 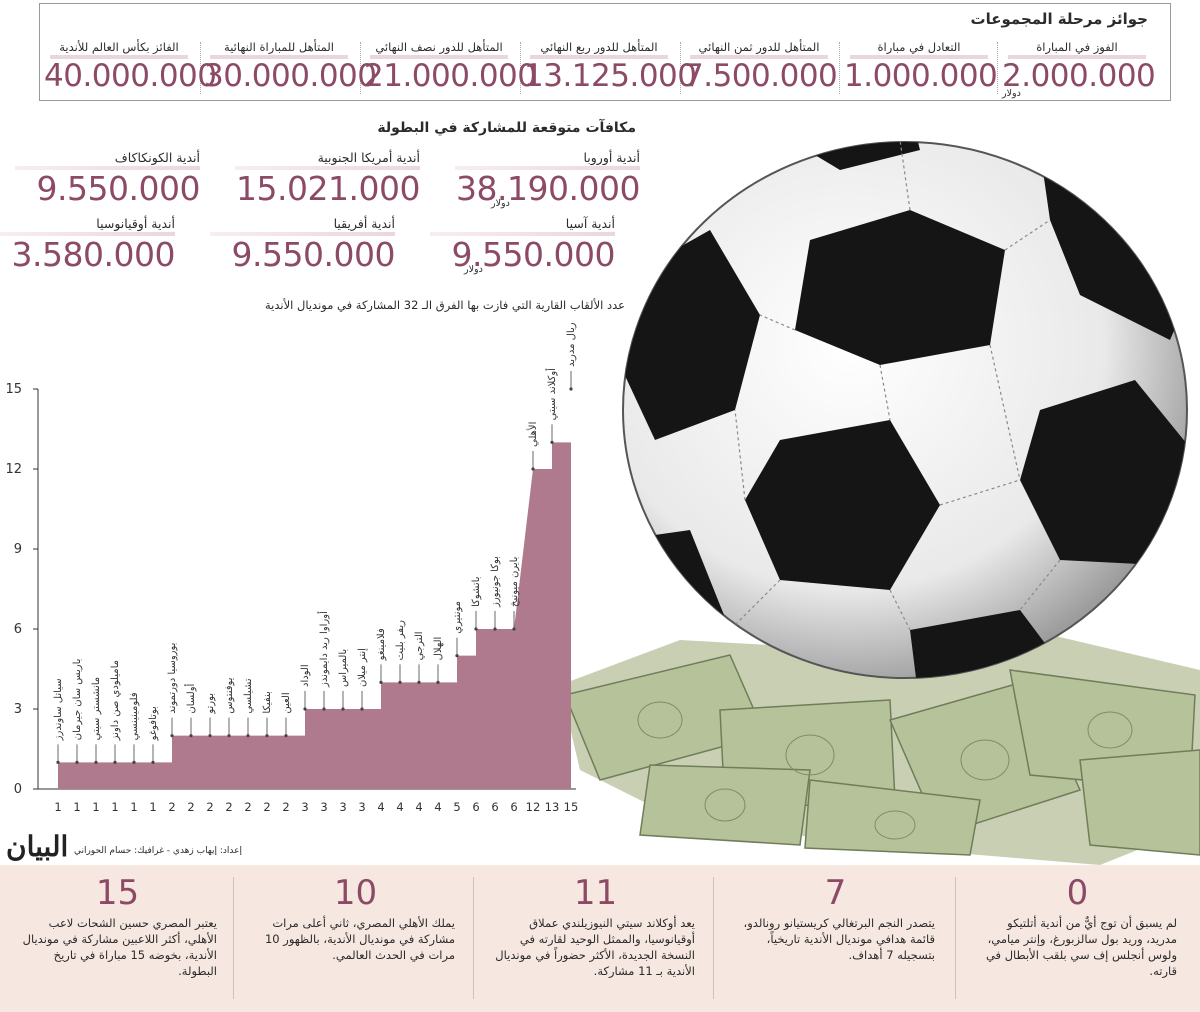 I want to click on y-tick-label: 12, so click(x=13, y=469).